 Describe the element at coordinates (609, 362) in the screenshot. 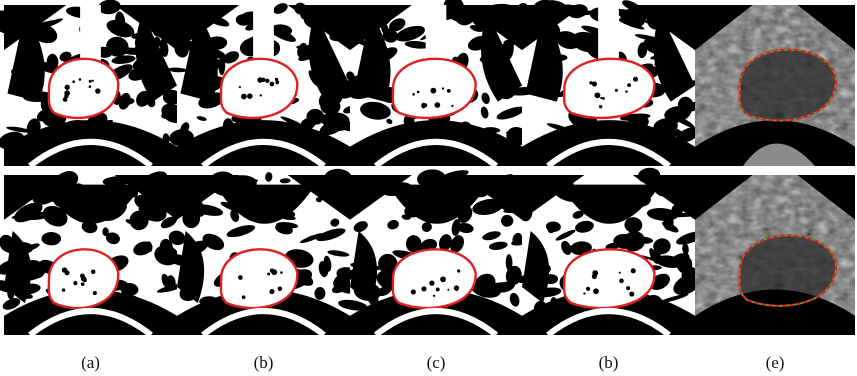

I see `caption-4: (b)` at that location.